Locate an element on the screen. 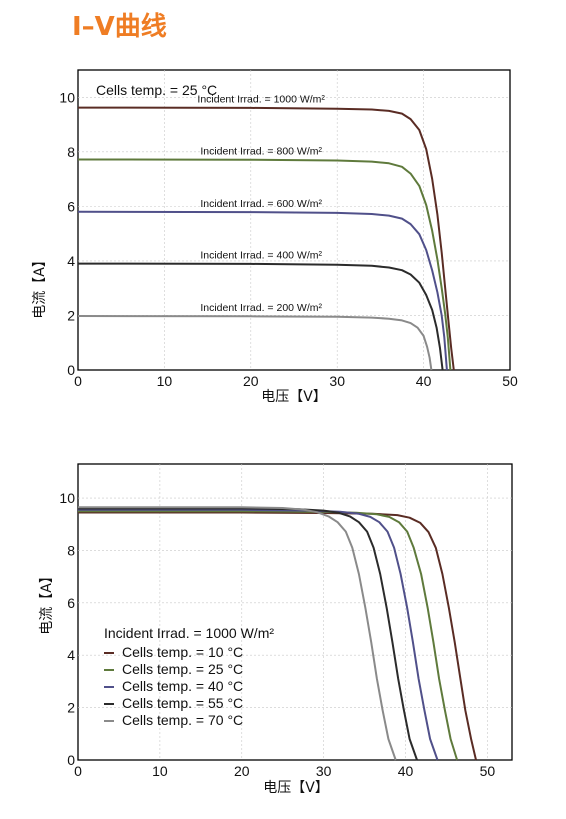 The image size is (566, 819). series-label-1: Incident Irrad. = 1000 W/m² is located at coordinates (261, 100).